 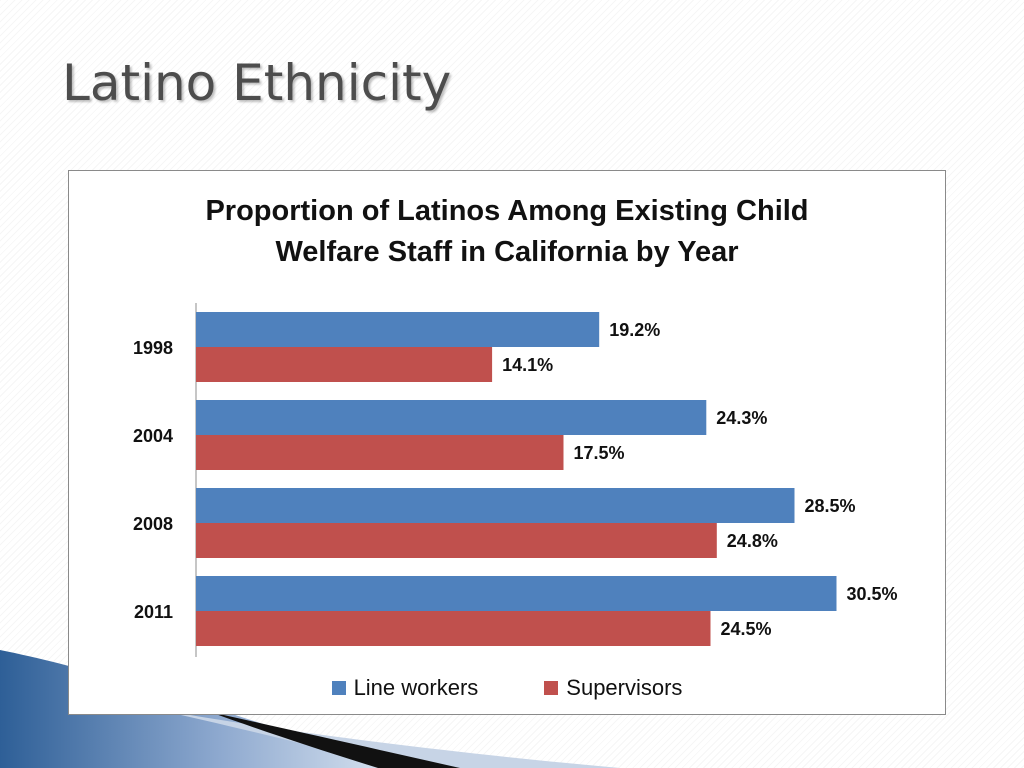 What do you see at coordinates (746, 629) in the screenshot?
I see `data-label-supervisors-2011: 24.5%` at bounding box center [746, 629].